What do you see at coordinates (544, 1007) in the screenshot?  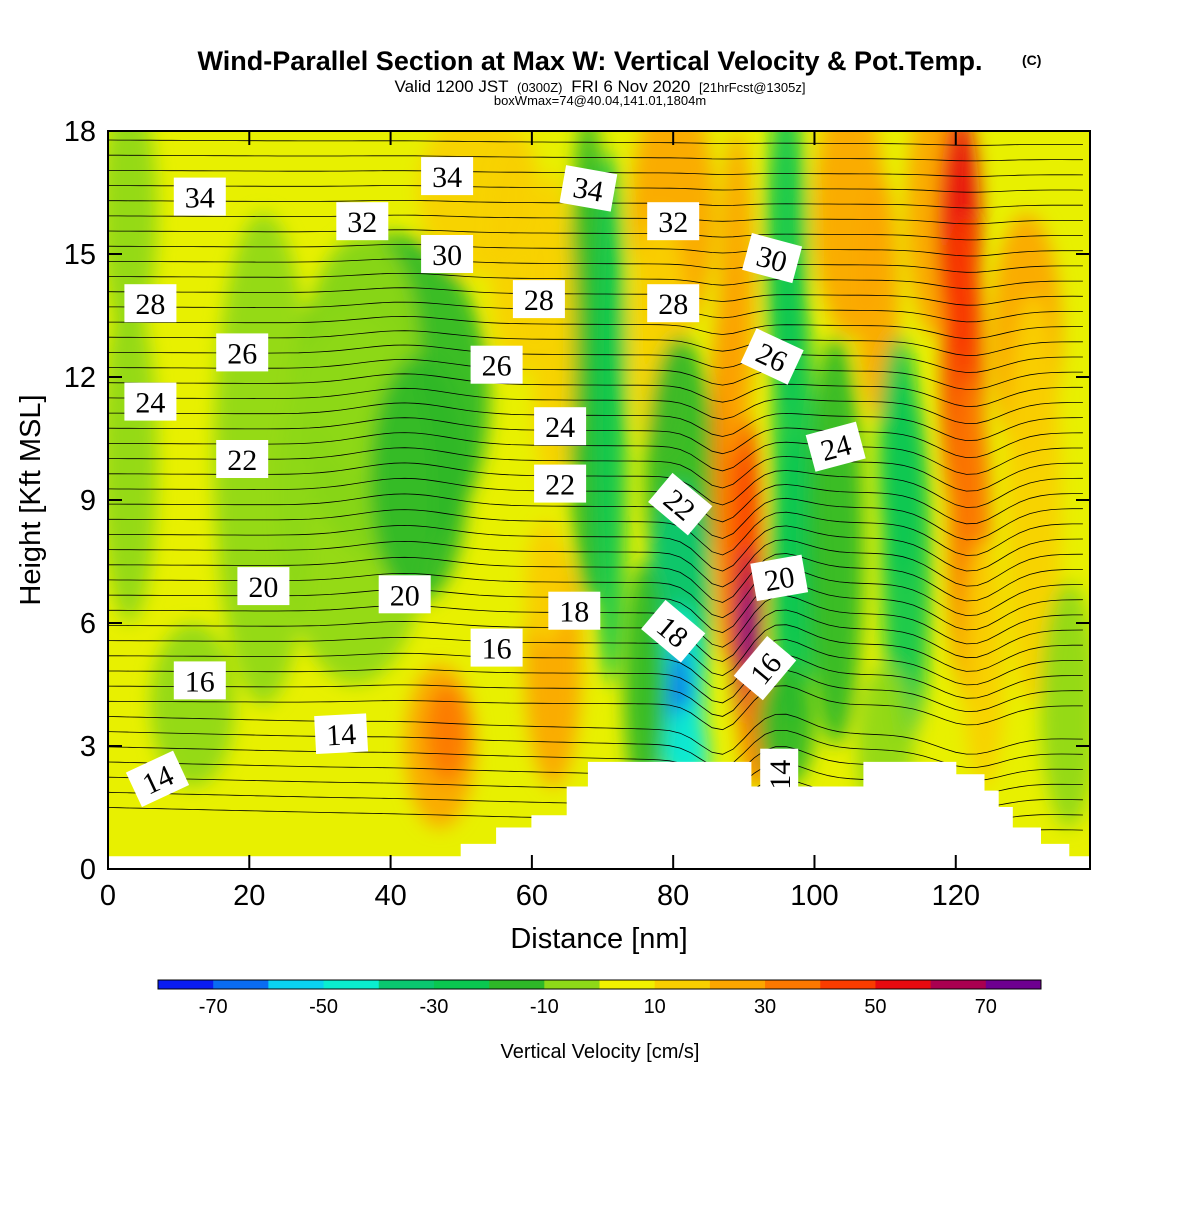 I see `colorbar-tick-label: -10` at bounding box center [544, 1007].